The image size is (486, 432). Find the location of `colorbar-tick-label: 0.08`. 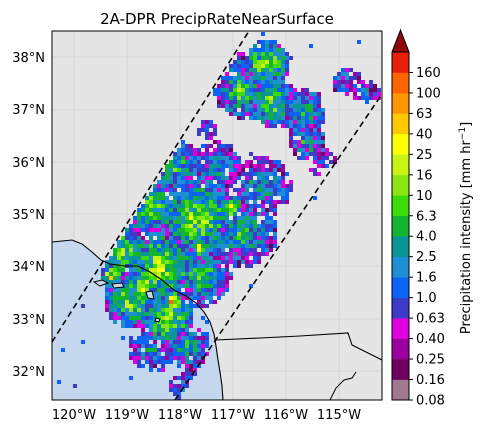

colorbar-tick-label: 0.08 is located at coordinates (430, 401).